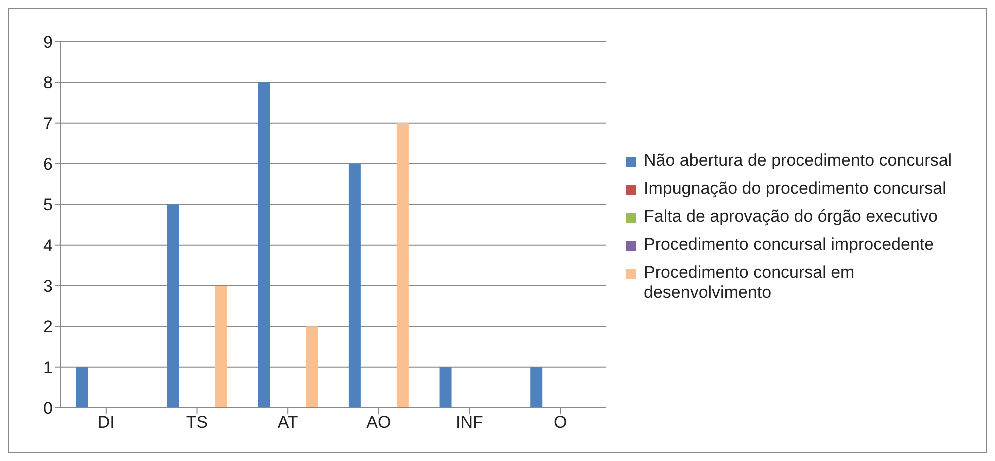 The width and height of the screenshot is (995, 461). What do you see at coordinates (48, 205) in the screenshot?
I see `y-tick-label: 5` at bounding box center [48, 205].